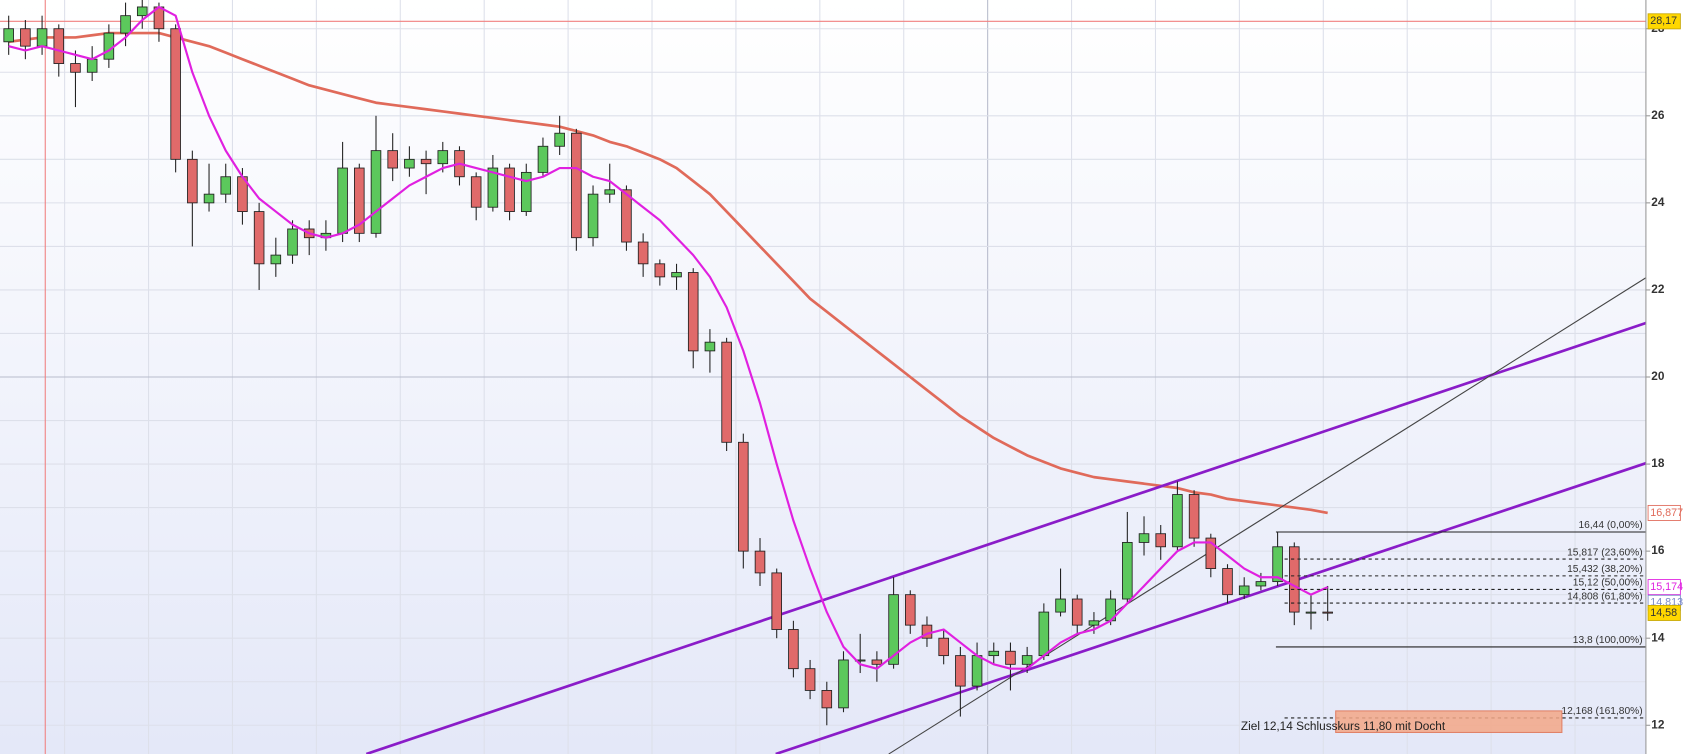 This screenshot has height=754, width=1689. What do you see at coordinates (1658, 289) in the screenshot?
I see `y-tick-label: 22` at bounding box center [1658, 289].